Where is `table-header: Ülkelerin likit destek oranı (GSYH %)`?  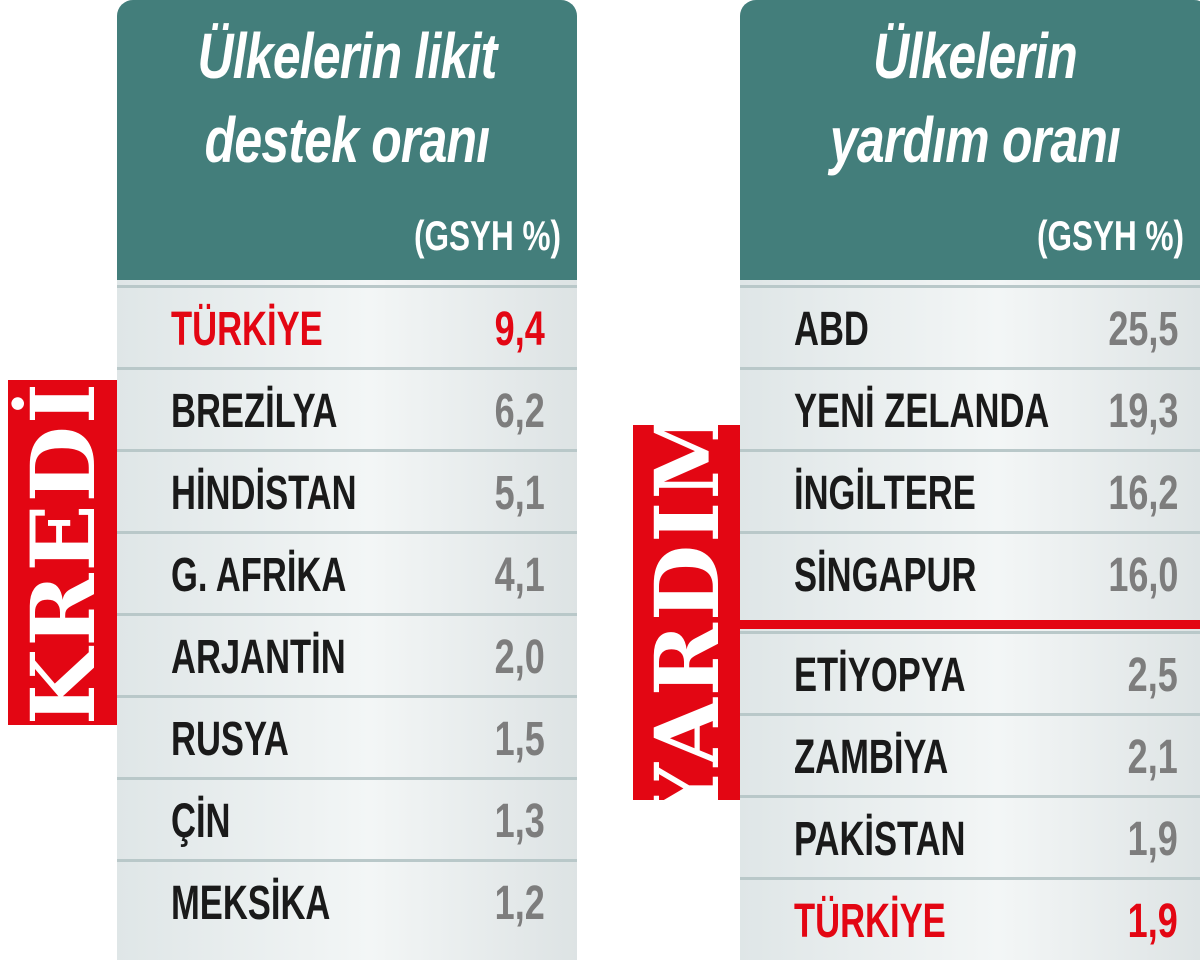 table-header: Ülkelerin likit destek oranı (GSYH %) is located at coordinates (347, 140).